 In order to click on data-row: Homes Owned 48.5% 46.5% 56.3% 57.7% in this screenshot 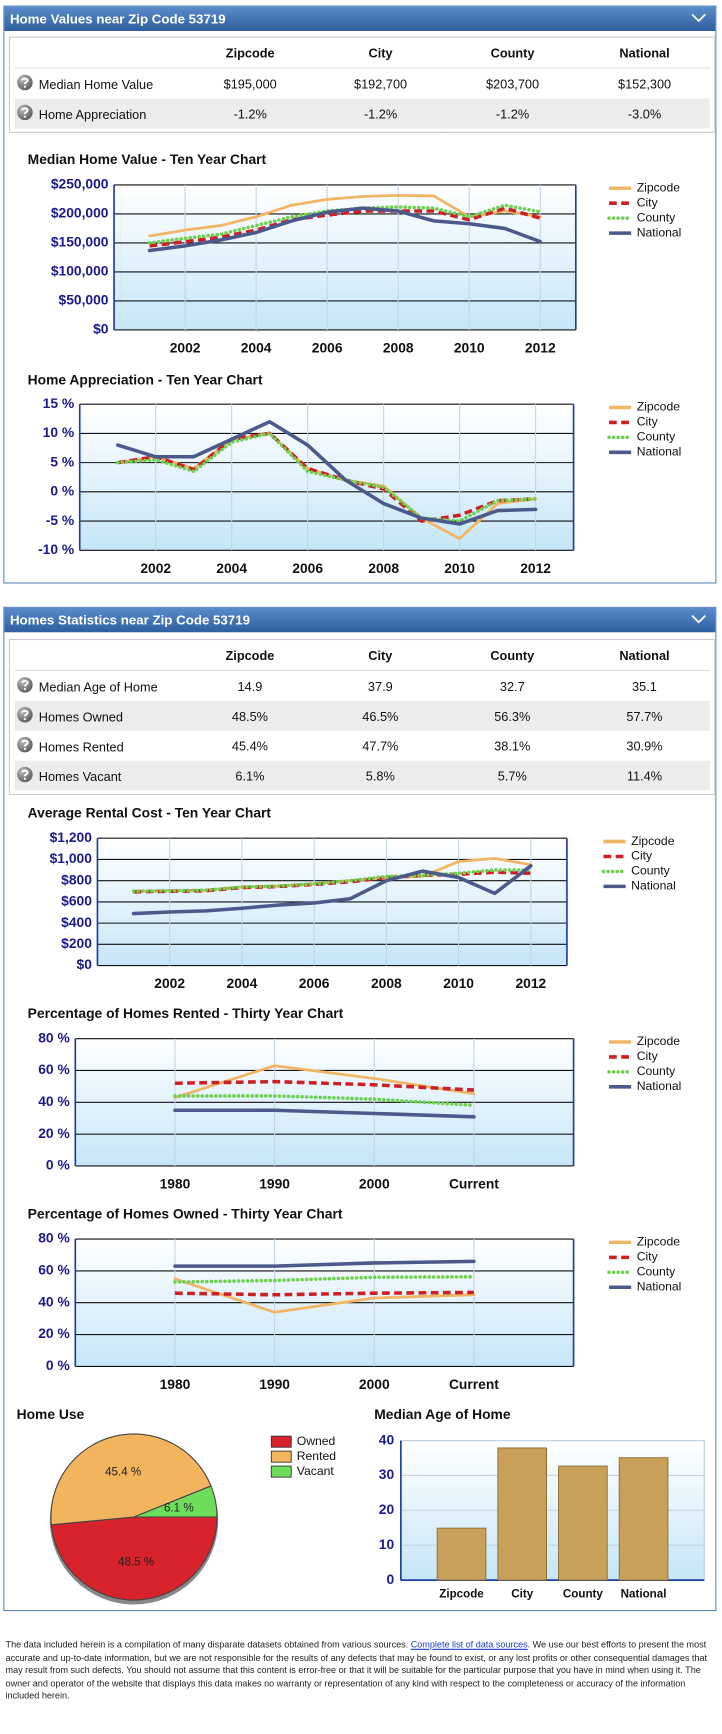, I will do `click(362, 715)`.